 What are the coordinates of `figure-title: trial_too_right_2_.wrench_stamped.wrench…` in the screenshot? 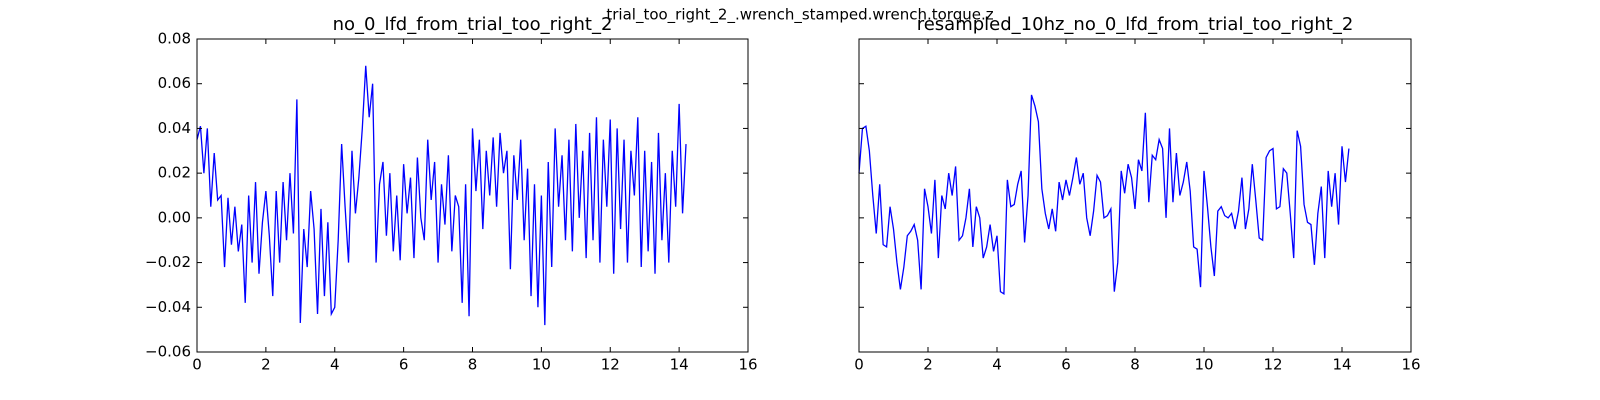 It's located at (799, 15).